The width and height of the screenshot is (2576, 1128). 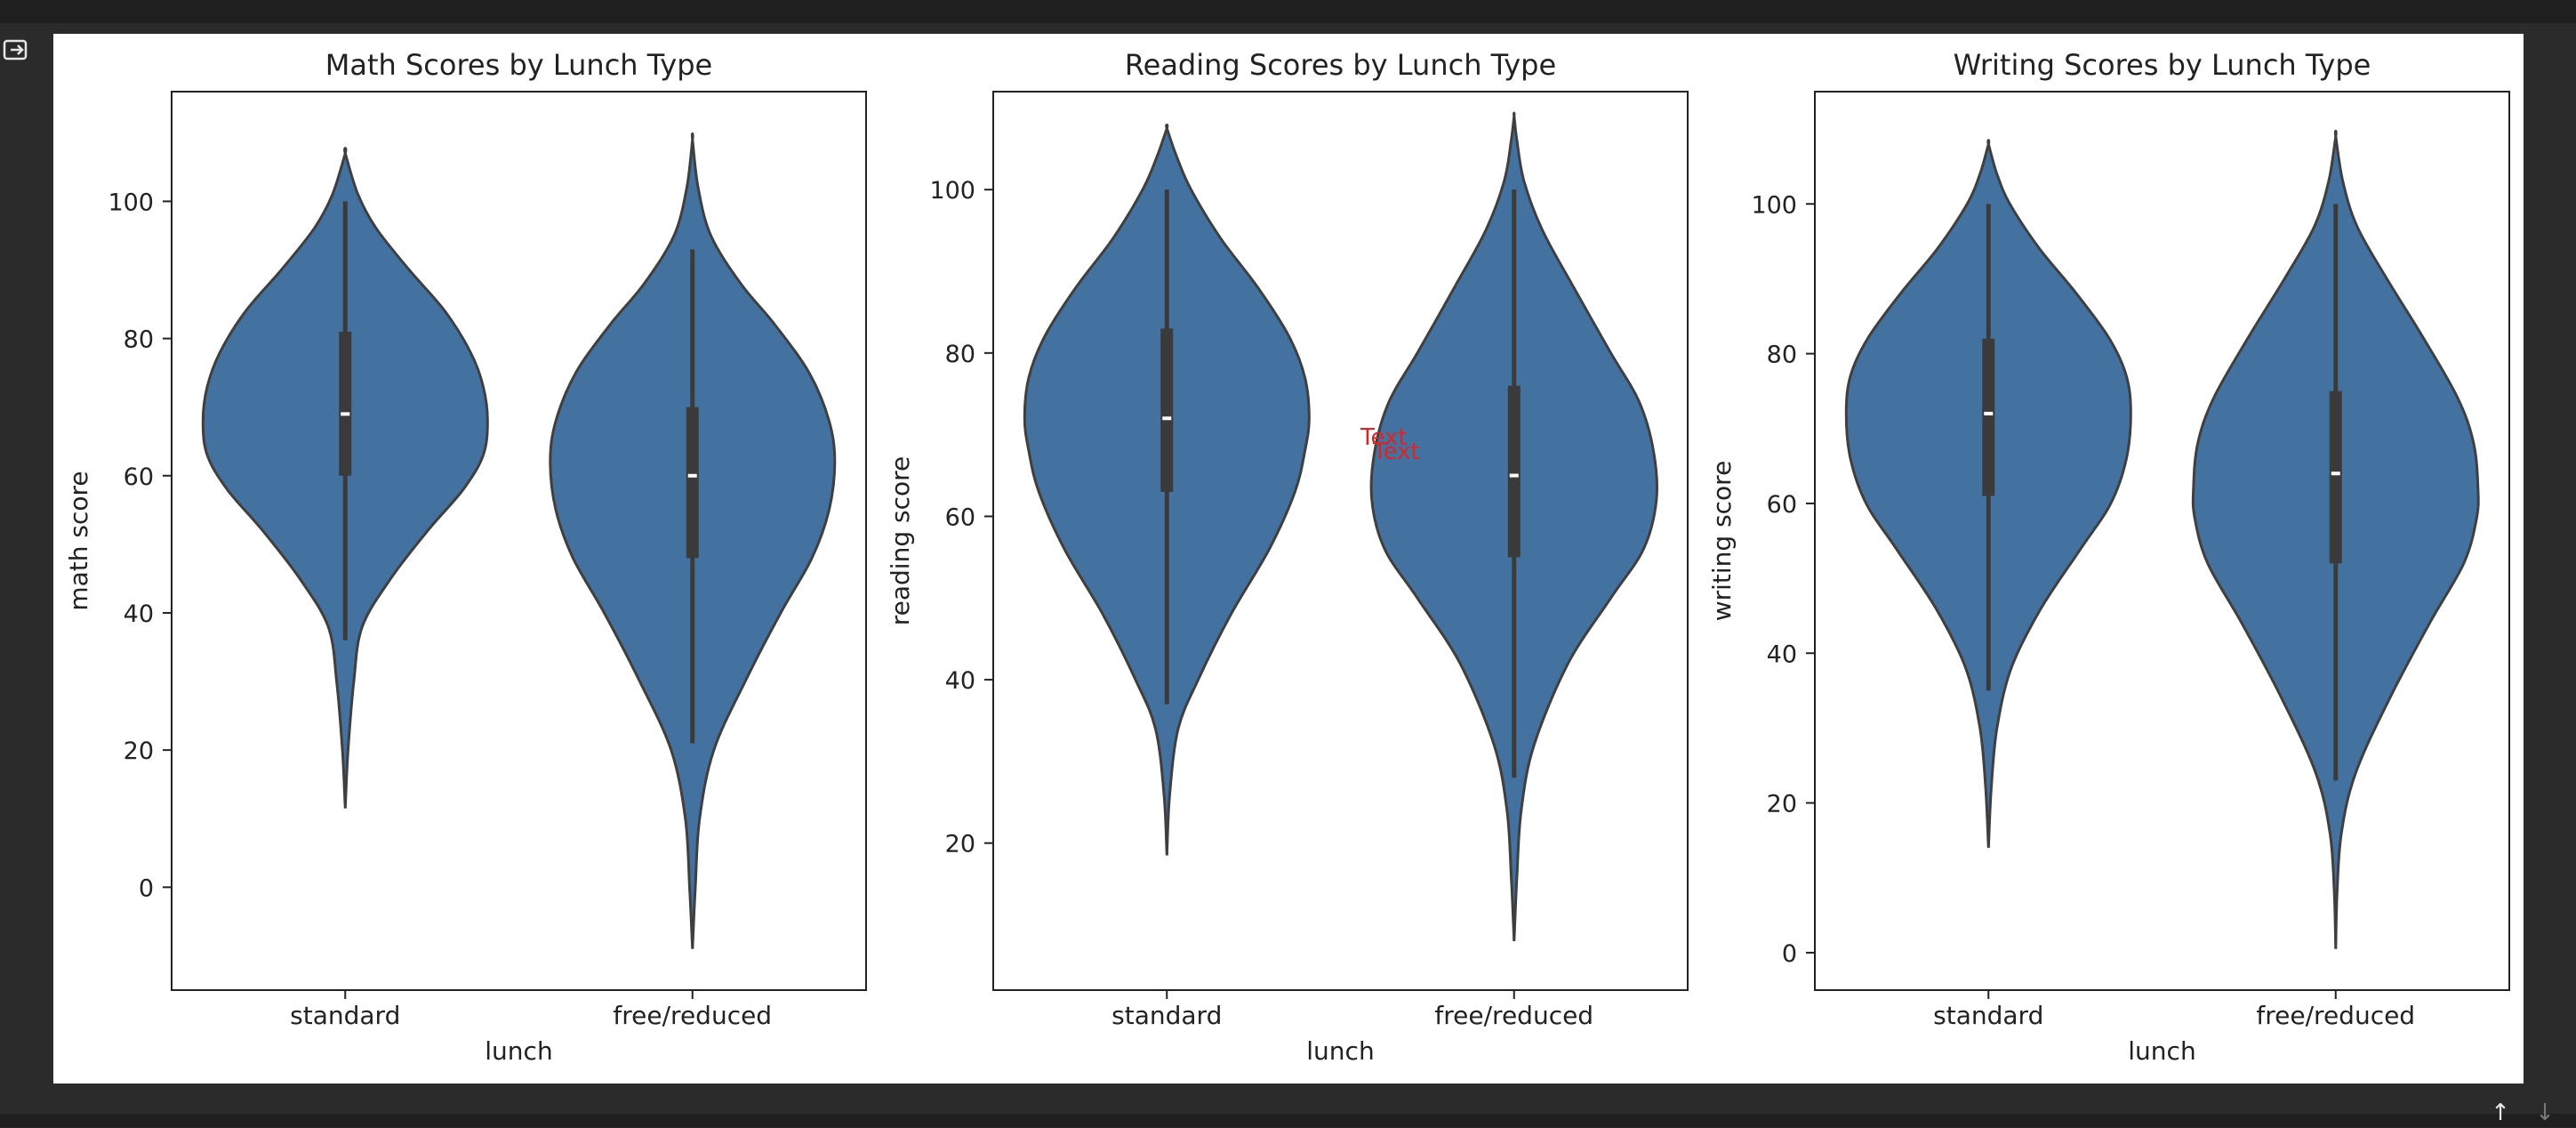 What do you see at coordinates (1722, 541) in the screenshot?
I see `y-axis-label: writing score` at bounding box center [1722, 541].